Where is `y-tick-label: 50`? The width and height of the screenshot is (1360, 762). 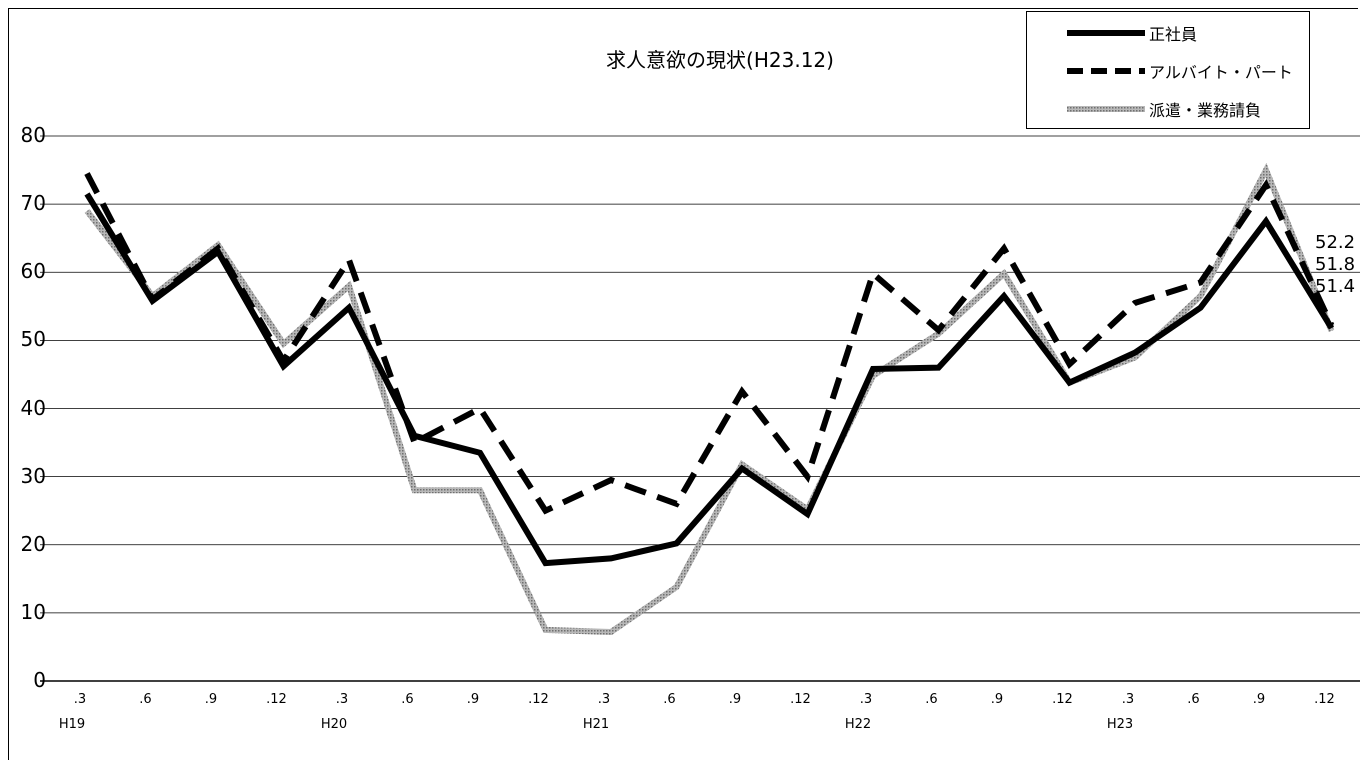 y-tick-label: 50 is located at coordinates (33, 339).